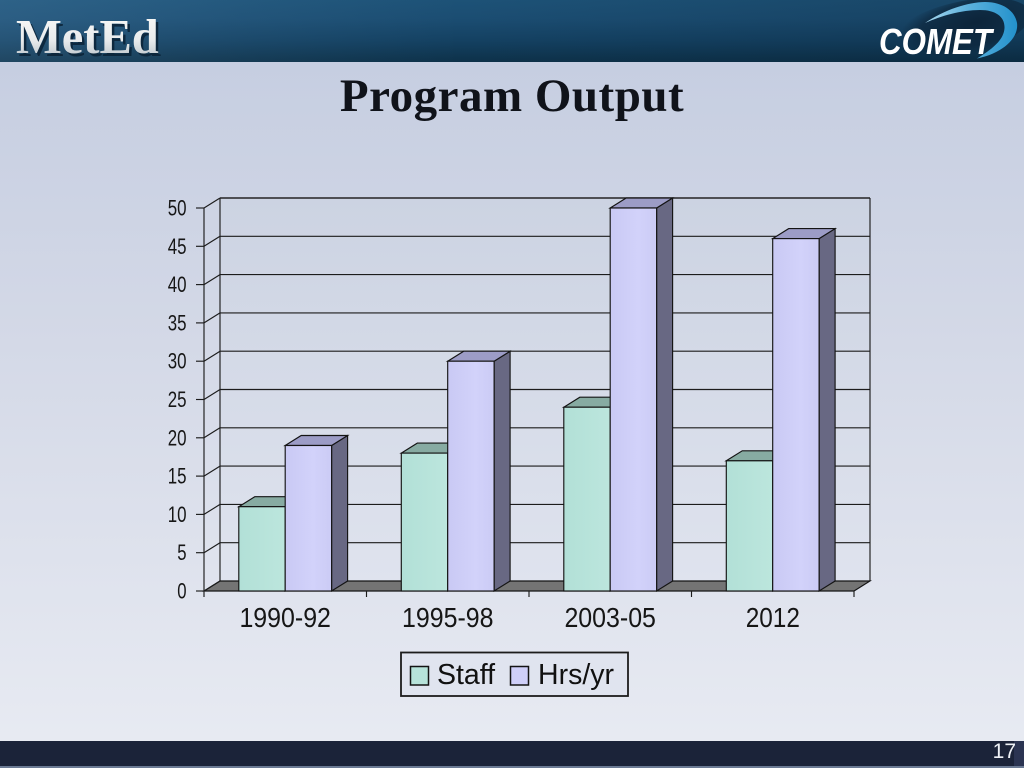  What do you see at coordinates (448, 617) in the screenshot?
I see `svg-text: 1995-98` at bounding box center [448, 617].